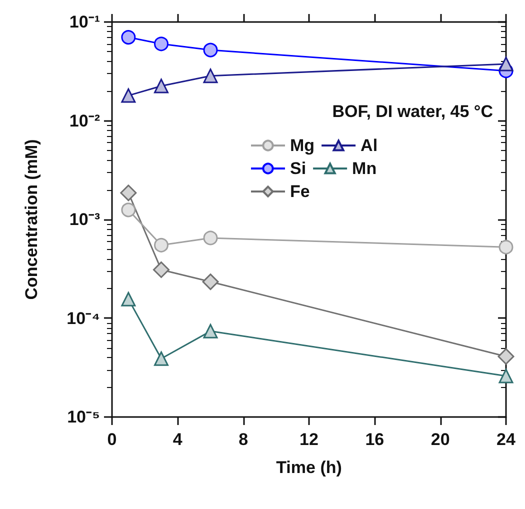 This screenshot has height=509, width=525. What do you see at coordinates (84, 219) in the screenshot?
I see `y-tick-label: 10⁻³` at bounding box center [84, 219].